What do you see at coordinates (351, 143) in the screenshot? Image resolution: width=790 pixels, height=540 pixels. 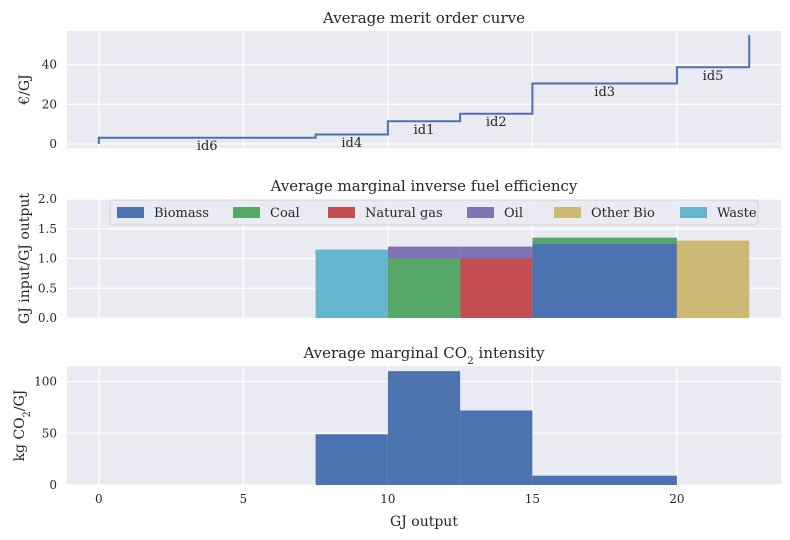 I see `step-annotation-id4: id4` at bounding box center [351, 143].